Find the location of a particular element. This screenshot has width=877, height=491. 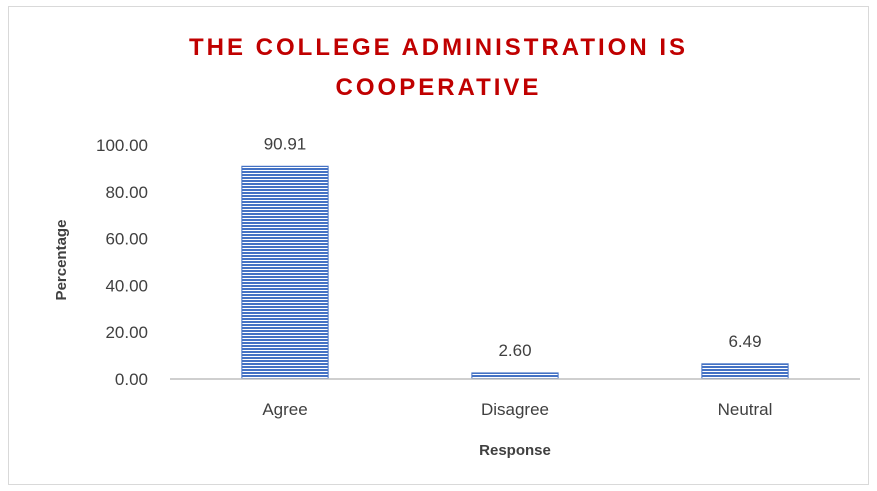

y-tick-label: 100.00 is located at coordinates (122, 145).